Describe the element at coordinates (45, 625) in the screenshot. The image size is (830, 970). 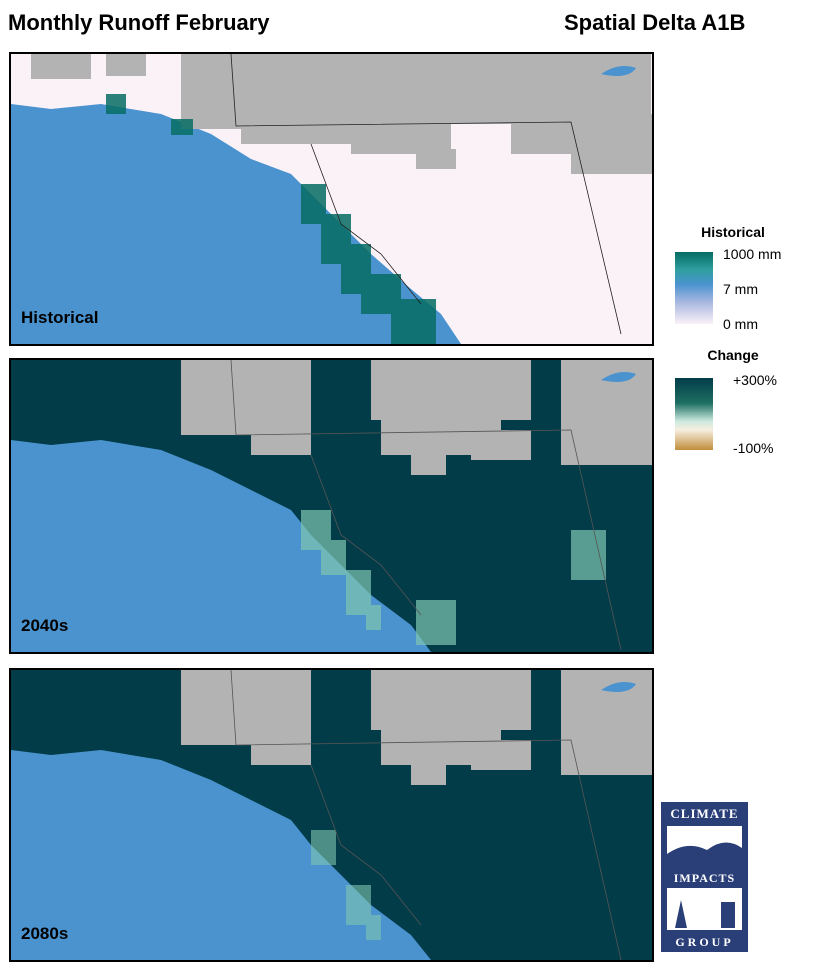
I see `panel-label-2040s: 2040s` at that location.